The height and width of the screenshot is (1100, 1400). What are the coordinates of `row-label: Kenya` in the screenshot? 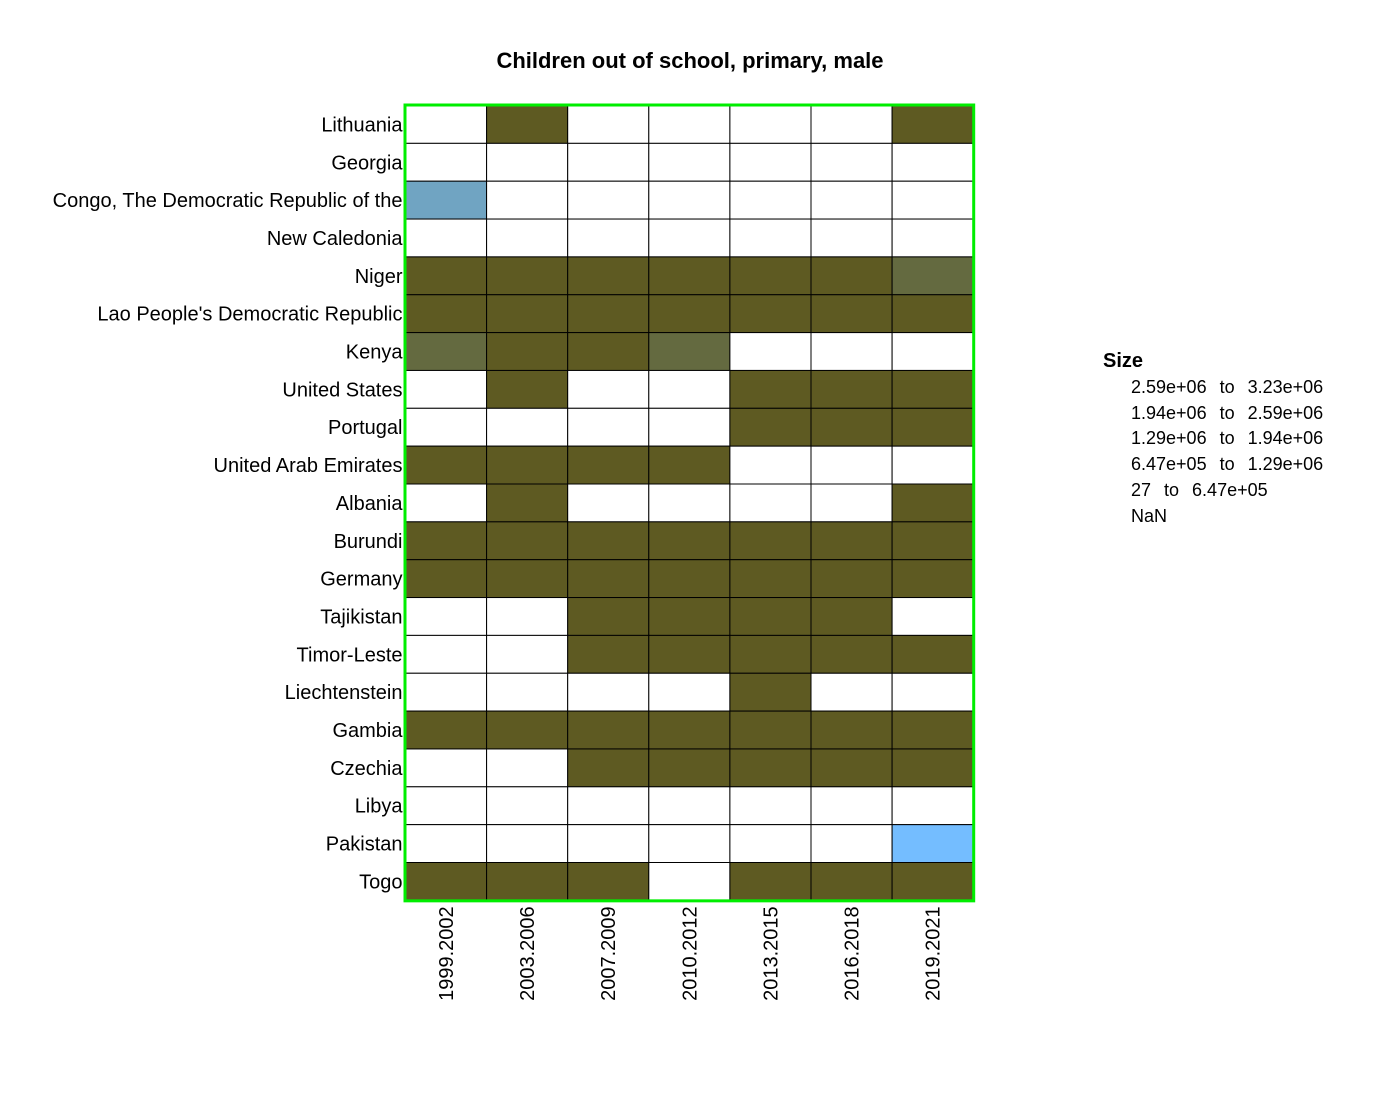 It's located at (375, 353).